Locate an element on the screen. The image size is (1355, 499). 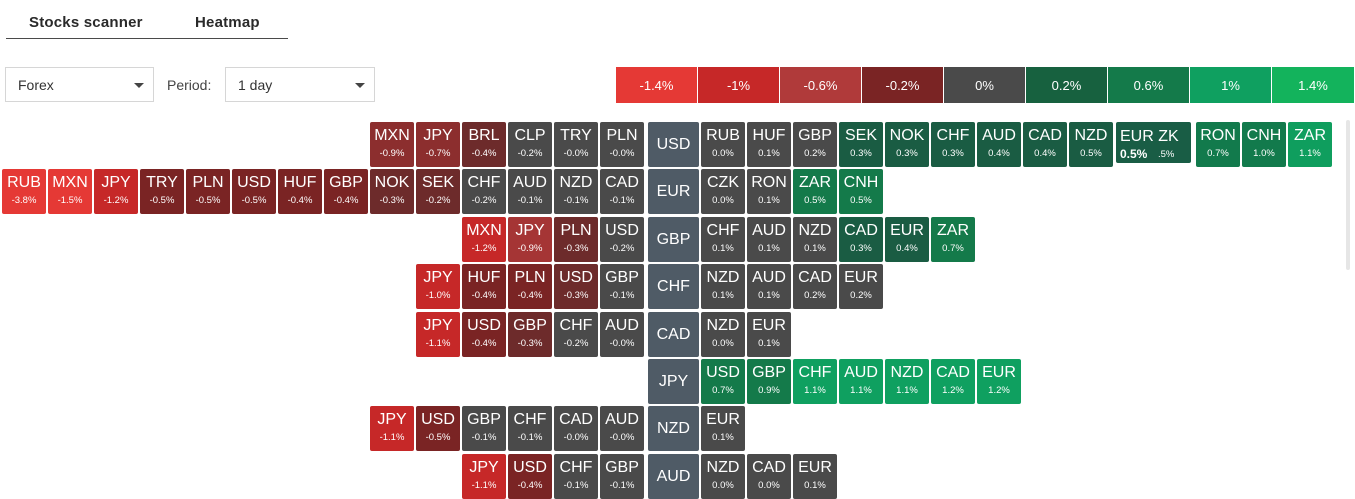
base-currency-gbp: GBP is located at coordinates (673, 239).